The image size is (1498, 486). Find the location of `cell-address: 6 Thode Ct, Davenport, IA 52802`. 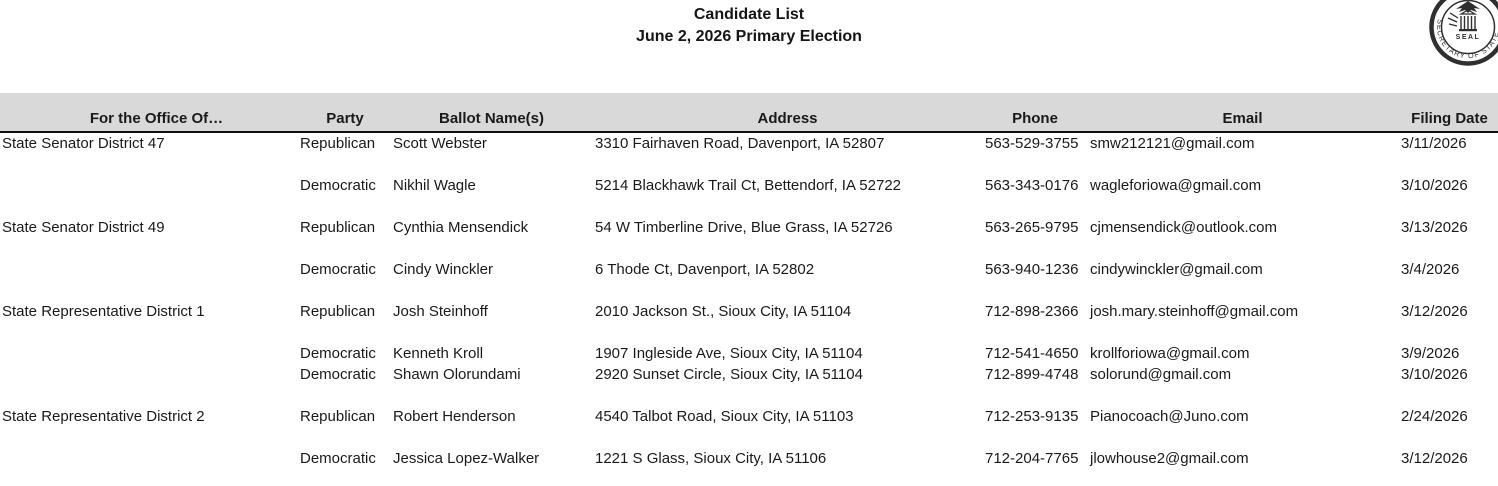

cell-address: 6 Thode Ct, Davenport, IA 52802 is located at coordinates (705, 269).